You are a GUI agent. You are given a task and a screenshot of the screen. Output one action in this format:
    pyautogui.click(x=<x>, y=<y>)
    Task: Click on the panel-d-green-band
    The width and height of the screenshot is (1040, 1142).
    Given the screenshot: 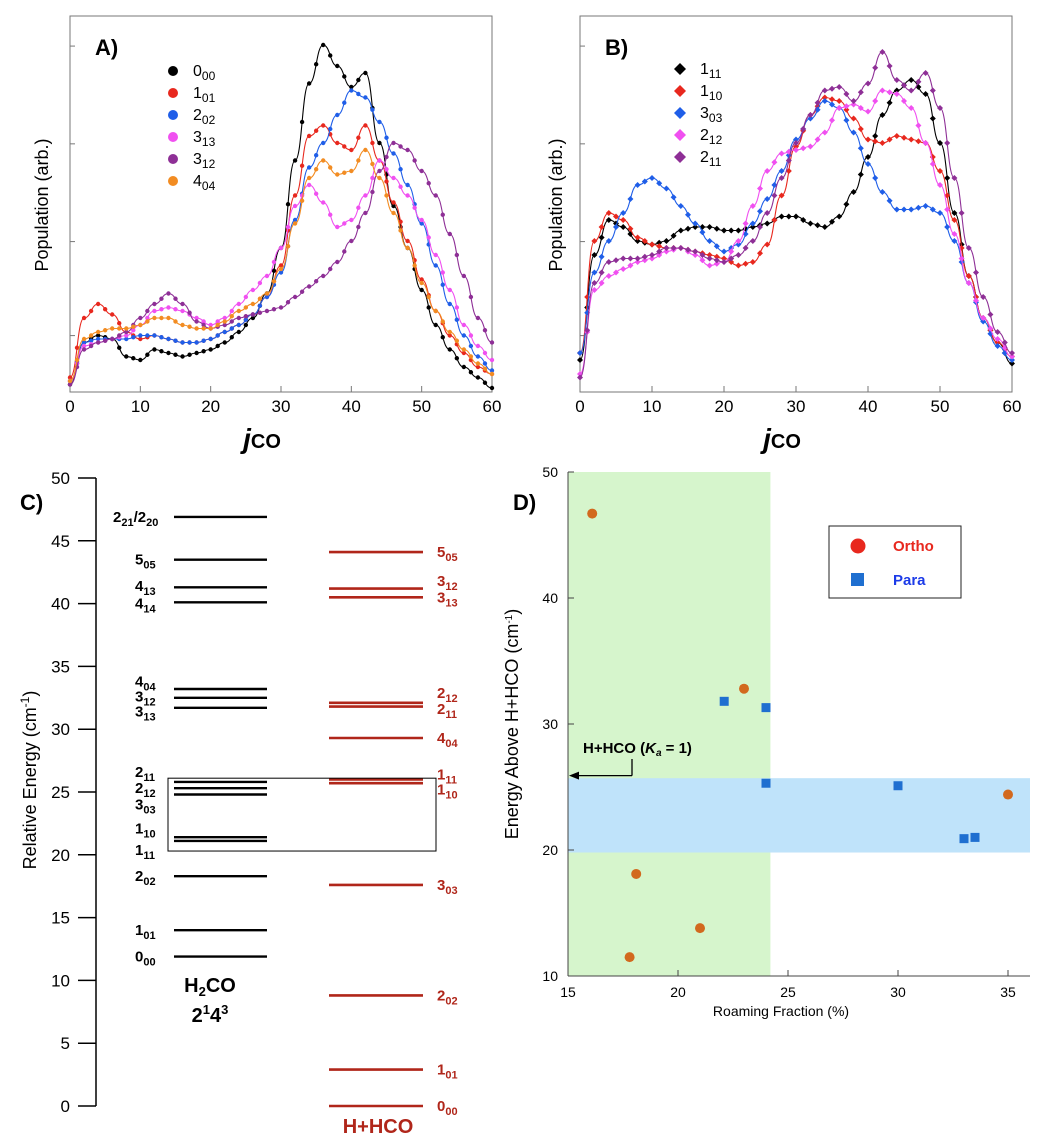 What is the action you would take?
    pyautogui.click(x=669, y=724)
    